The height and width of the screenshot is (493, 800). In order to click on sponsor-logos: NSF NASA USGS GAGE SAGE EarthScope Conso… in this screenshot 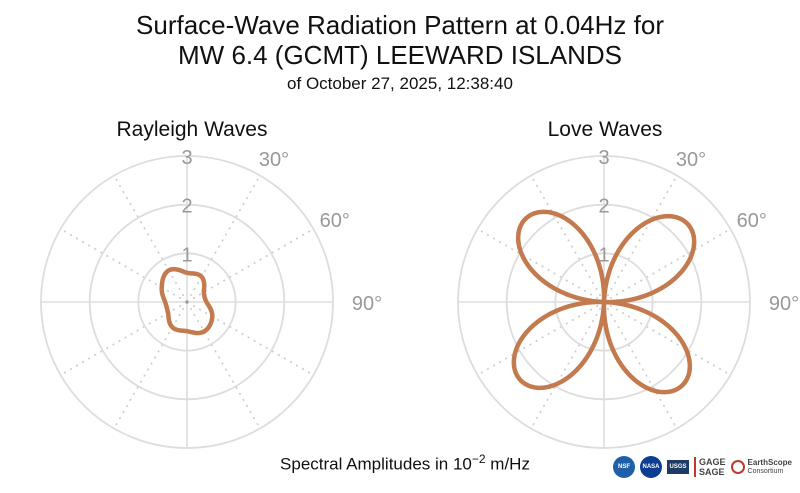, I will do `click(702, 467)`.